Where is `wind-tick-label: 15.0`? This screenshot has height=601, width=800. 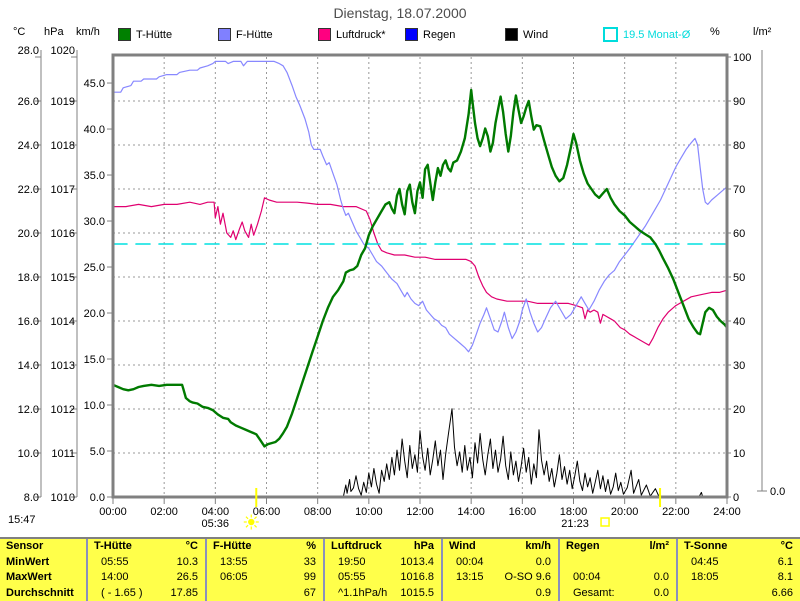 wind-tick-label: 15.0 is located at coordinates (94, 360).